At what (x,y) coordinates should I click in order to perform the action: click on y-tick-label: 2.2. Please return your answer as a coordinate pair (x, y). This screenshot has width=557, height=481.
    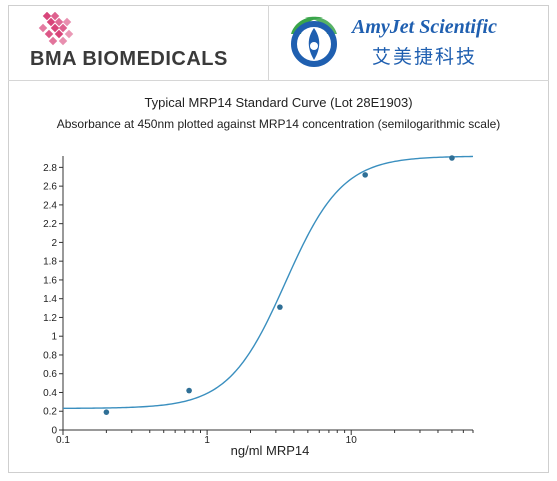
    Looking at the image, I should click on (50, 224).